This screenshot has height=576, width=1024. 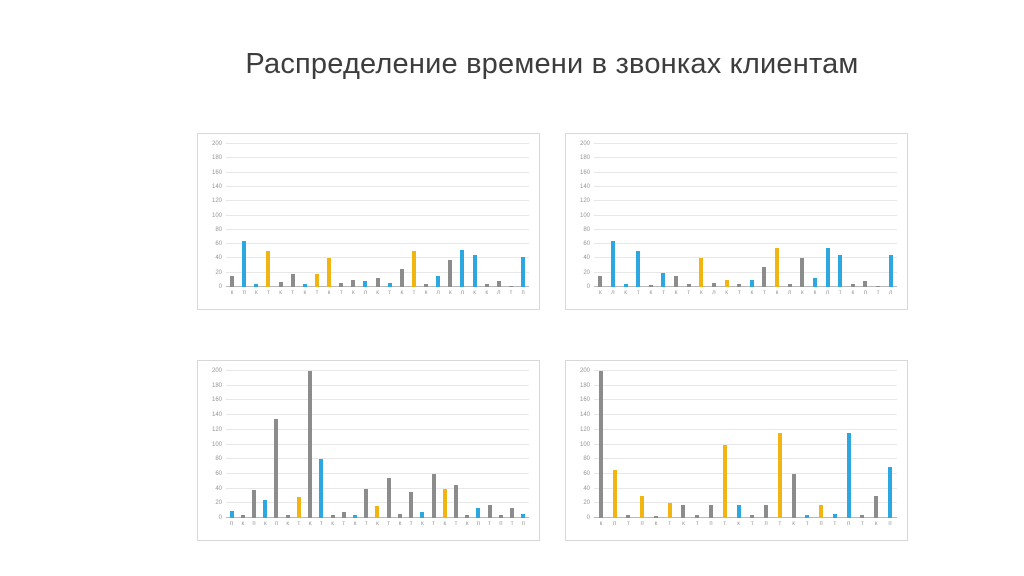 What do you see at coordinates (216, 371) in the screenshot?
I see `y-tick-label: 200` at bounding box center [216, 371].